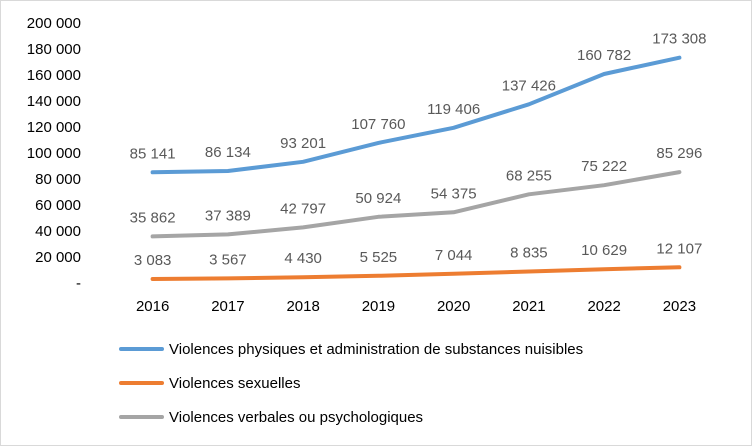  Describe the element at coordinates (228, 259) in the screenshot. I see `data-label: 3 567` at that location.